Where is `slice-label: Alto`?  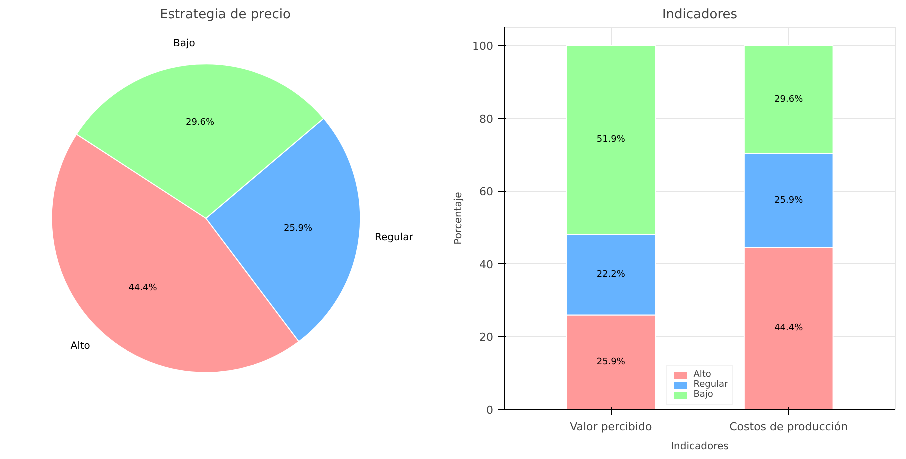 slice-label: Alto is located at coordinates (80, 346).